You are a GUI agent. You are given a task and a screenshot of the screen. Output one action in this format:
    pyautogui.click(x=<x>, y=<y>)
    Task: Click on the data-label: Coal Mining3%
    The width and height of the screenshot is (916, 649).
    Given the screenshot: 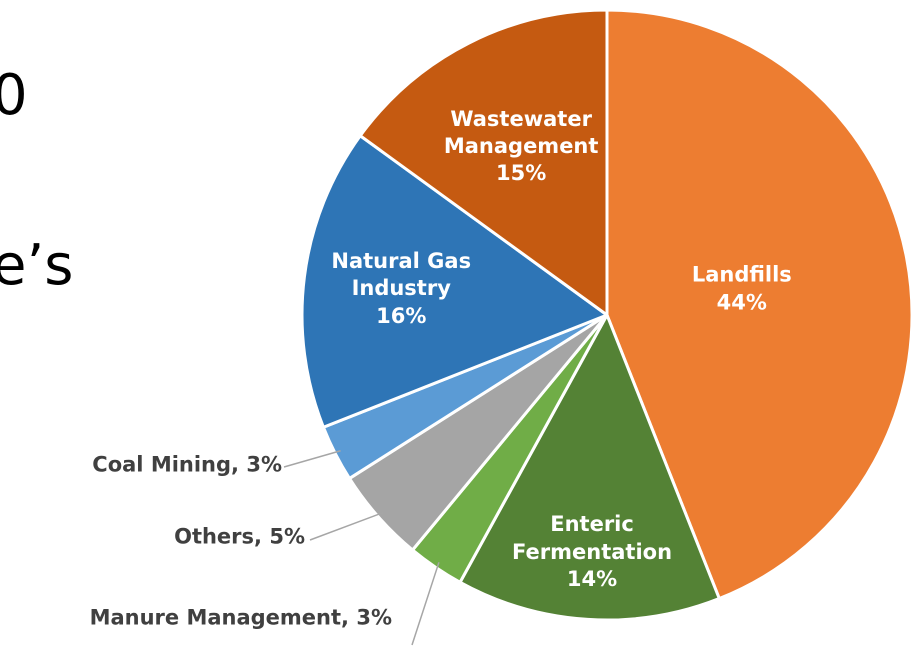 What is the action you would take?
    pyautogui.click(x=187, y=464)
    